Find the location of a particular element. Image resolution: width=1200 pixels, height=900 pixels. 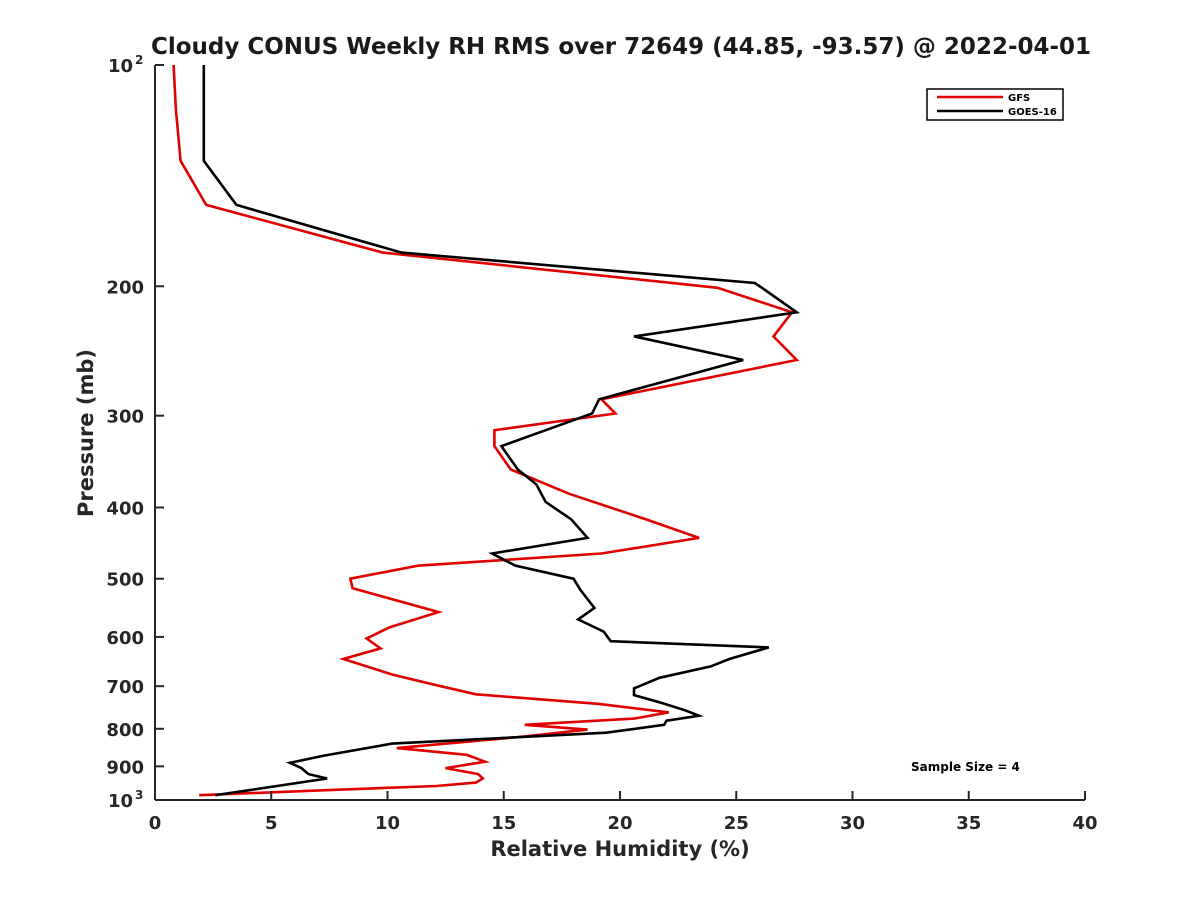

legend: GFS GOES-16 is located at coordinates (995, 104).